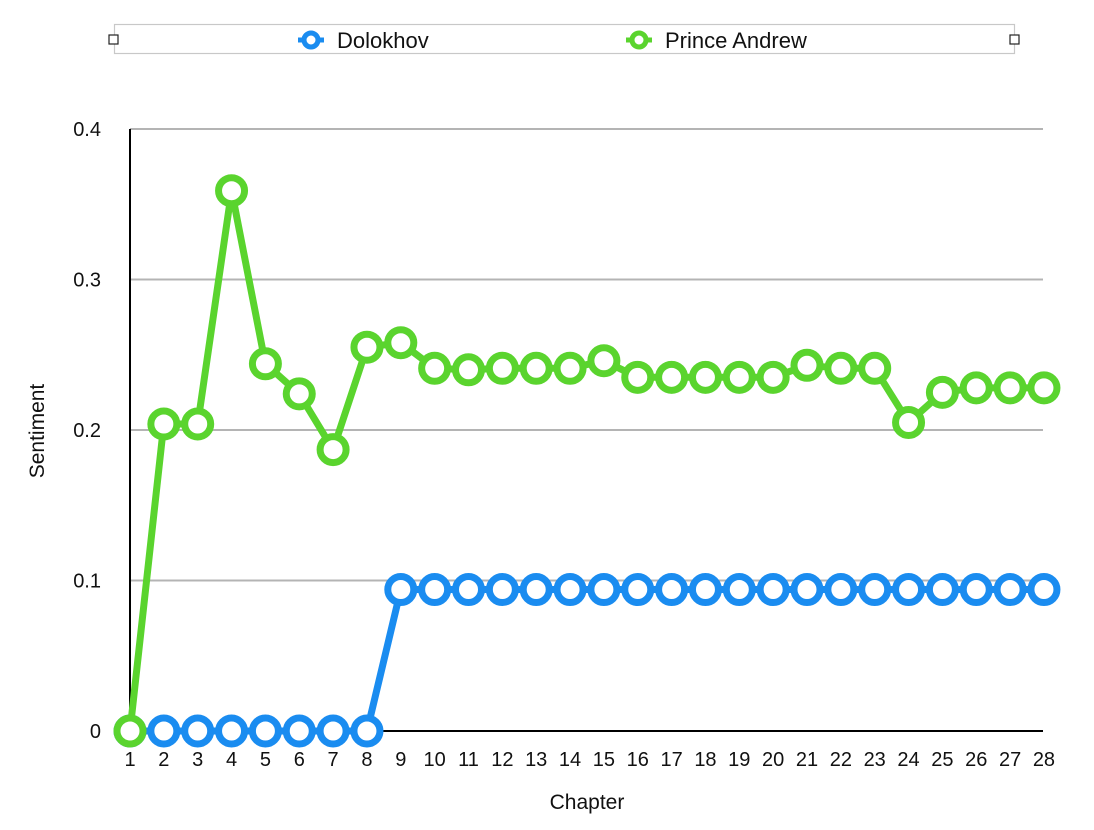 The height and width of the screenshot is (830, 1094). What do you see at coordinates (604, 760) in the screenshot?
I see `x-tick-label: 15` at bounding box center [604, 760].